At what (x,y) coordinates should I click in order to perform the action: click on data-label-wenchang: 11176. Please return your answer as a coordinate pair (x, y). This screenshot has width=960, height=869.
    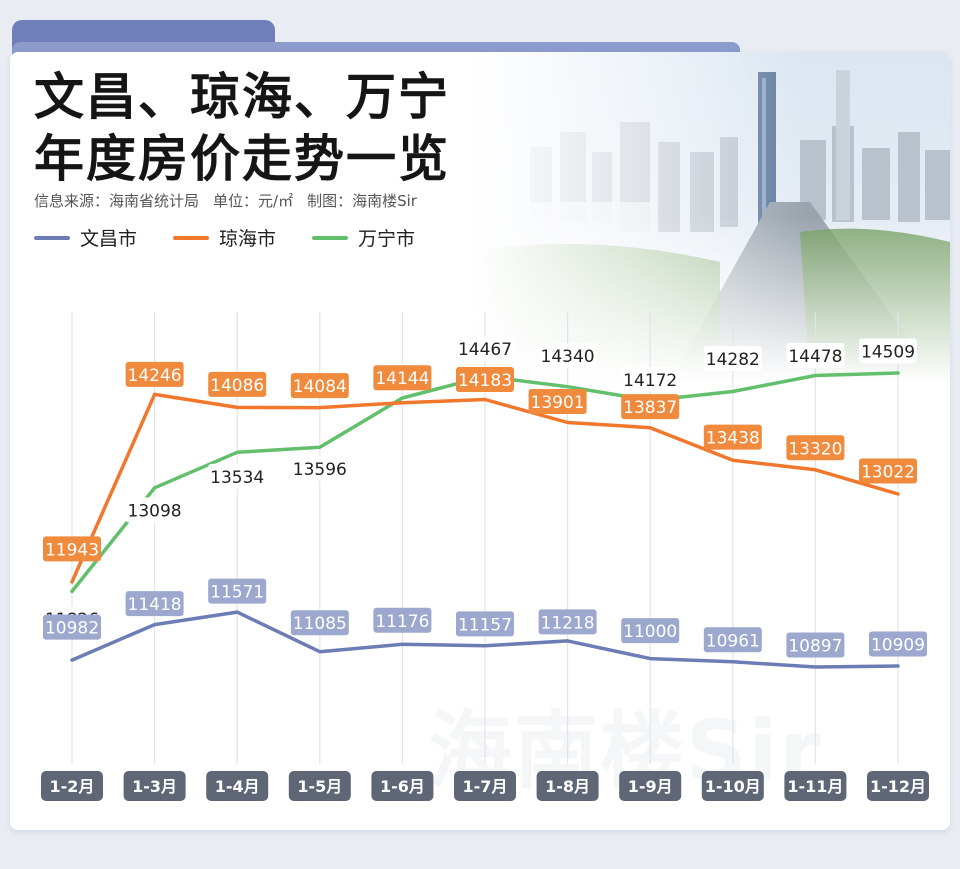
    Looking at the image, I should click on (402, 620).